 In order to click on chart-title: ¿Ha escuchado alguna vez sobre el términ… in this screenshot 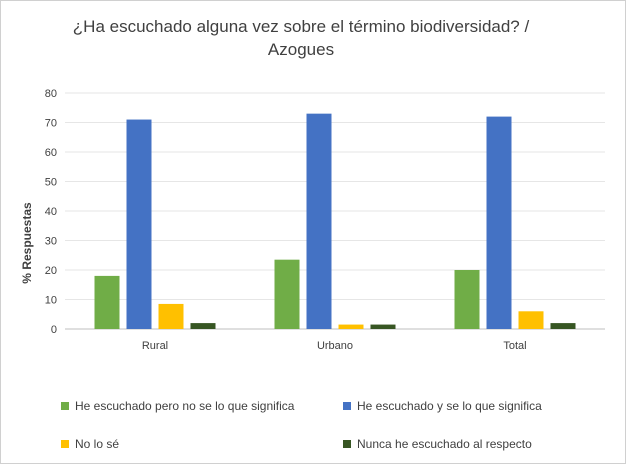, I will do `click(301, 38)`.